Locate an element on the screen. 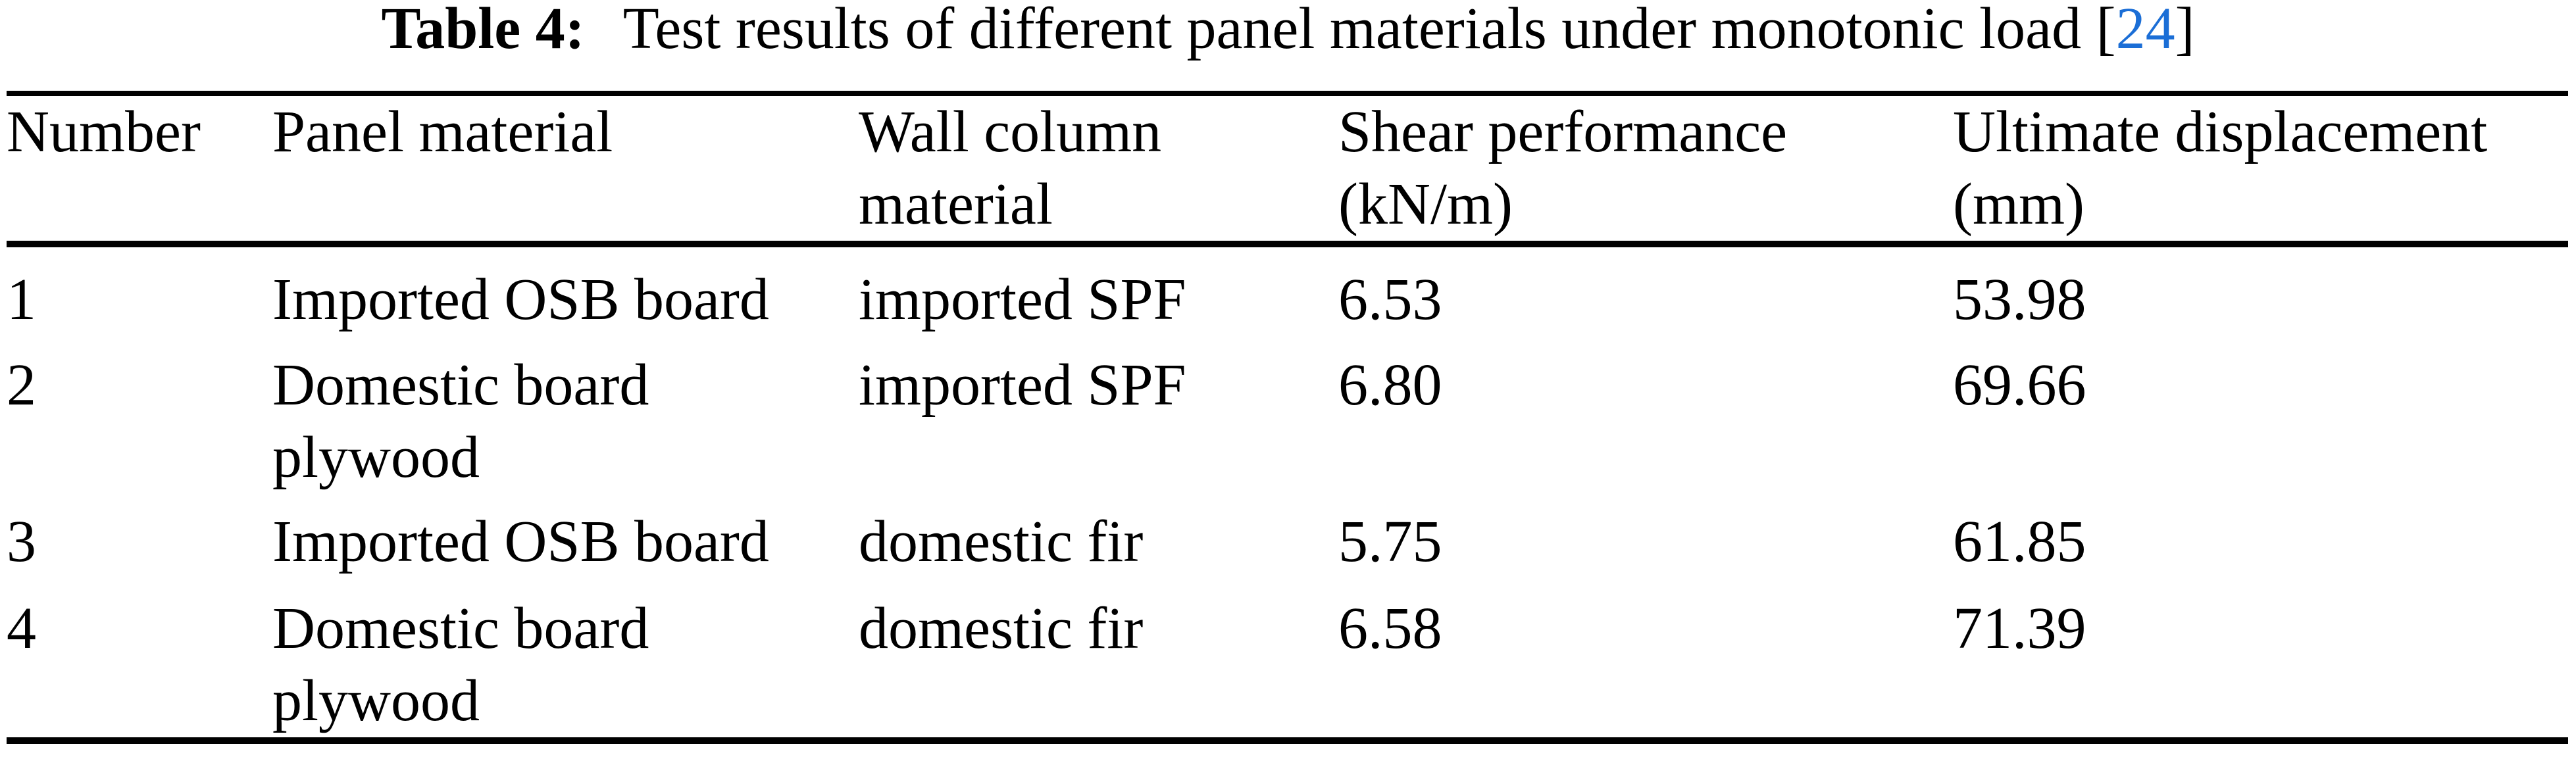  cell-number: 4 is located at coordinates (21, 628).